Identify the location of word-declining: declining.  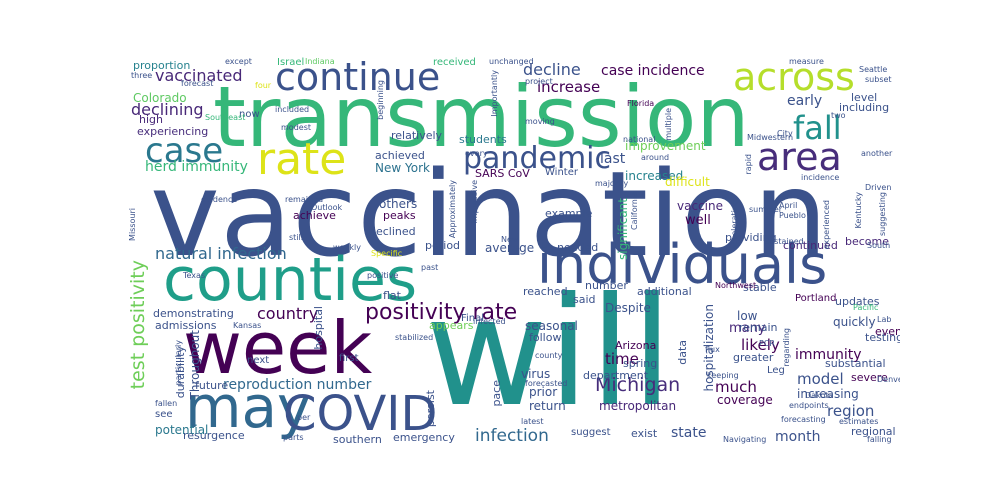
(167, 109).